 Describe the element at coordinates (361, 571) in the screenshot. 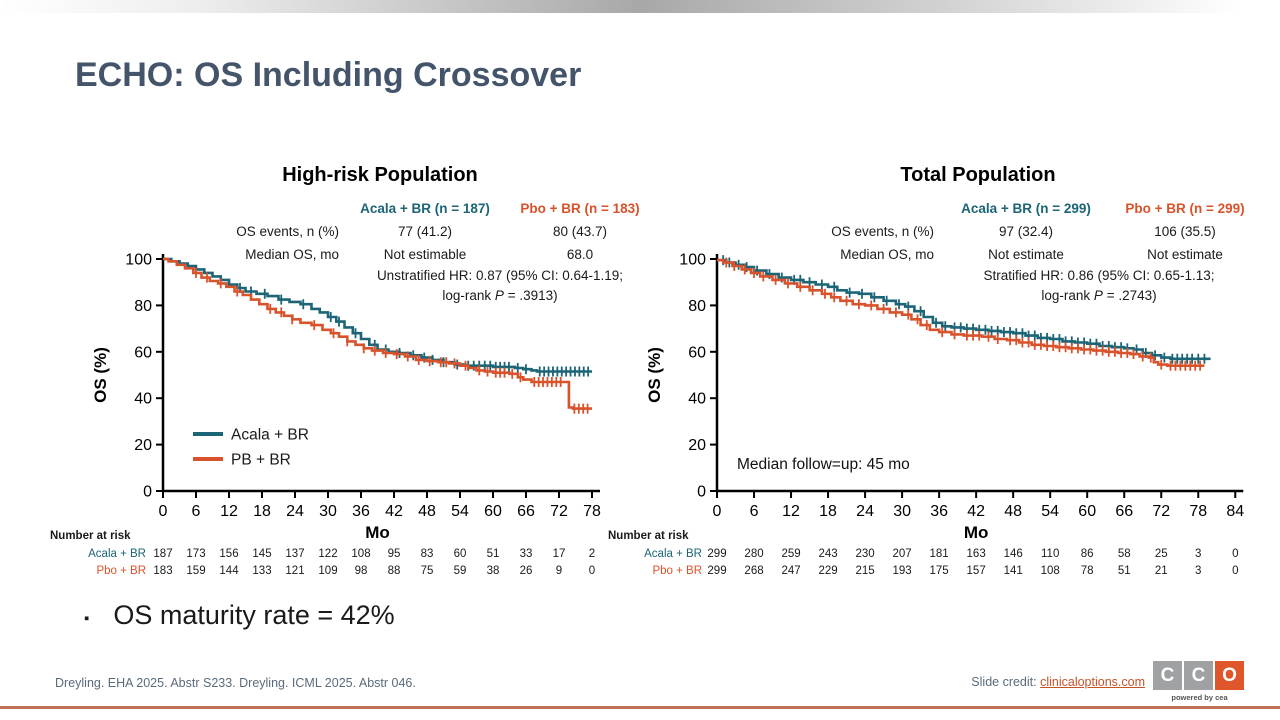

I see `number-at-risk-value: 98` at that location.